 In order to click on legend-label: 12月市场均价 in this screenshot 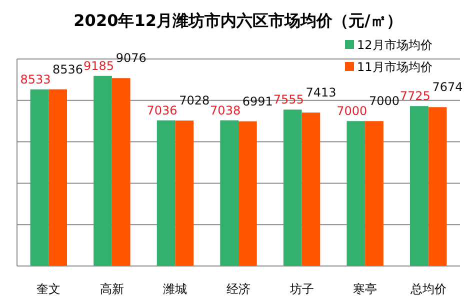, I will do `click(394, 45)`.